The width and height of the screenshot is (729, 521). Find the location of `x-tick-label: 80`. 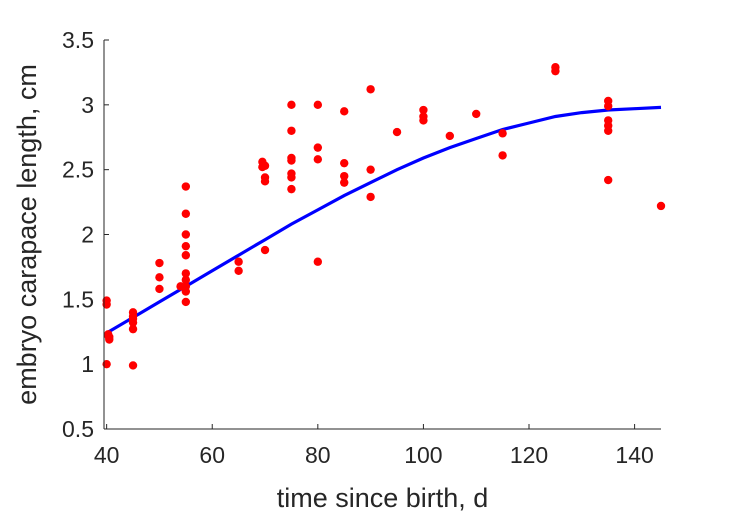

x-tick-label: 80 is located at coordinates (318, 455).